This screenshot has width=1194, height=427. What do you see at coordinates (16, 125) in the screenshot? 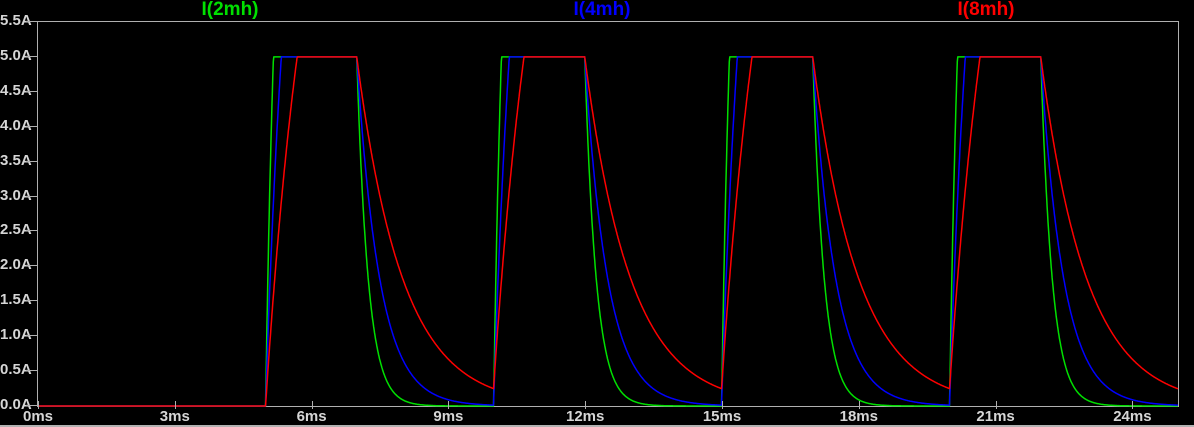
I see `y-tick-label: 4.0A` at bounding box center [16, 125].